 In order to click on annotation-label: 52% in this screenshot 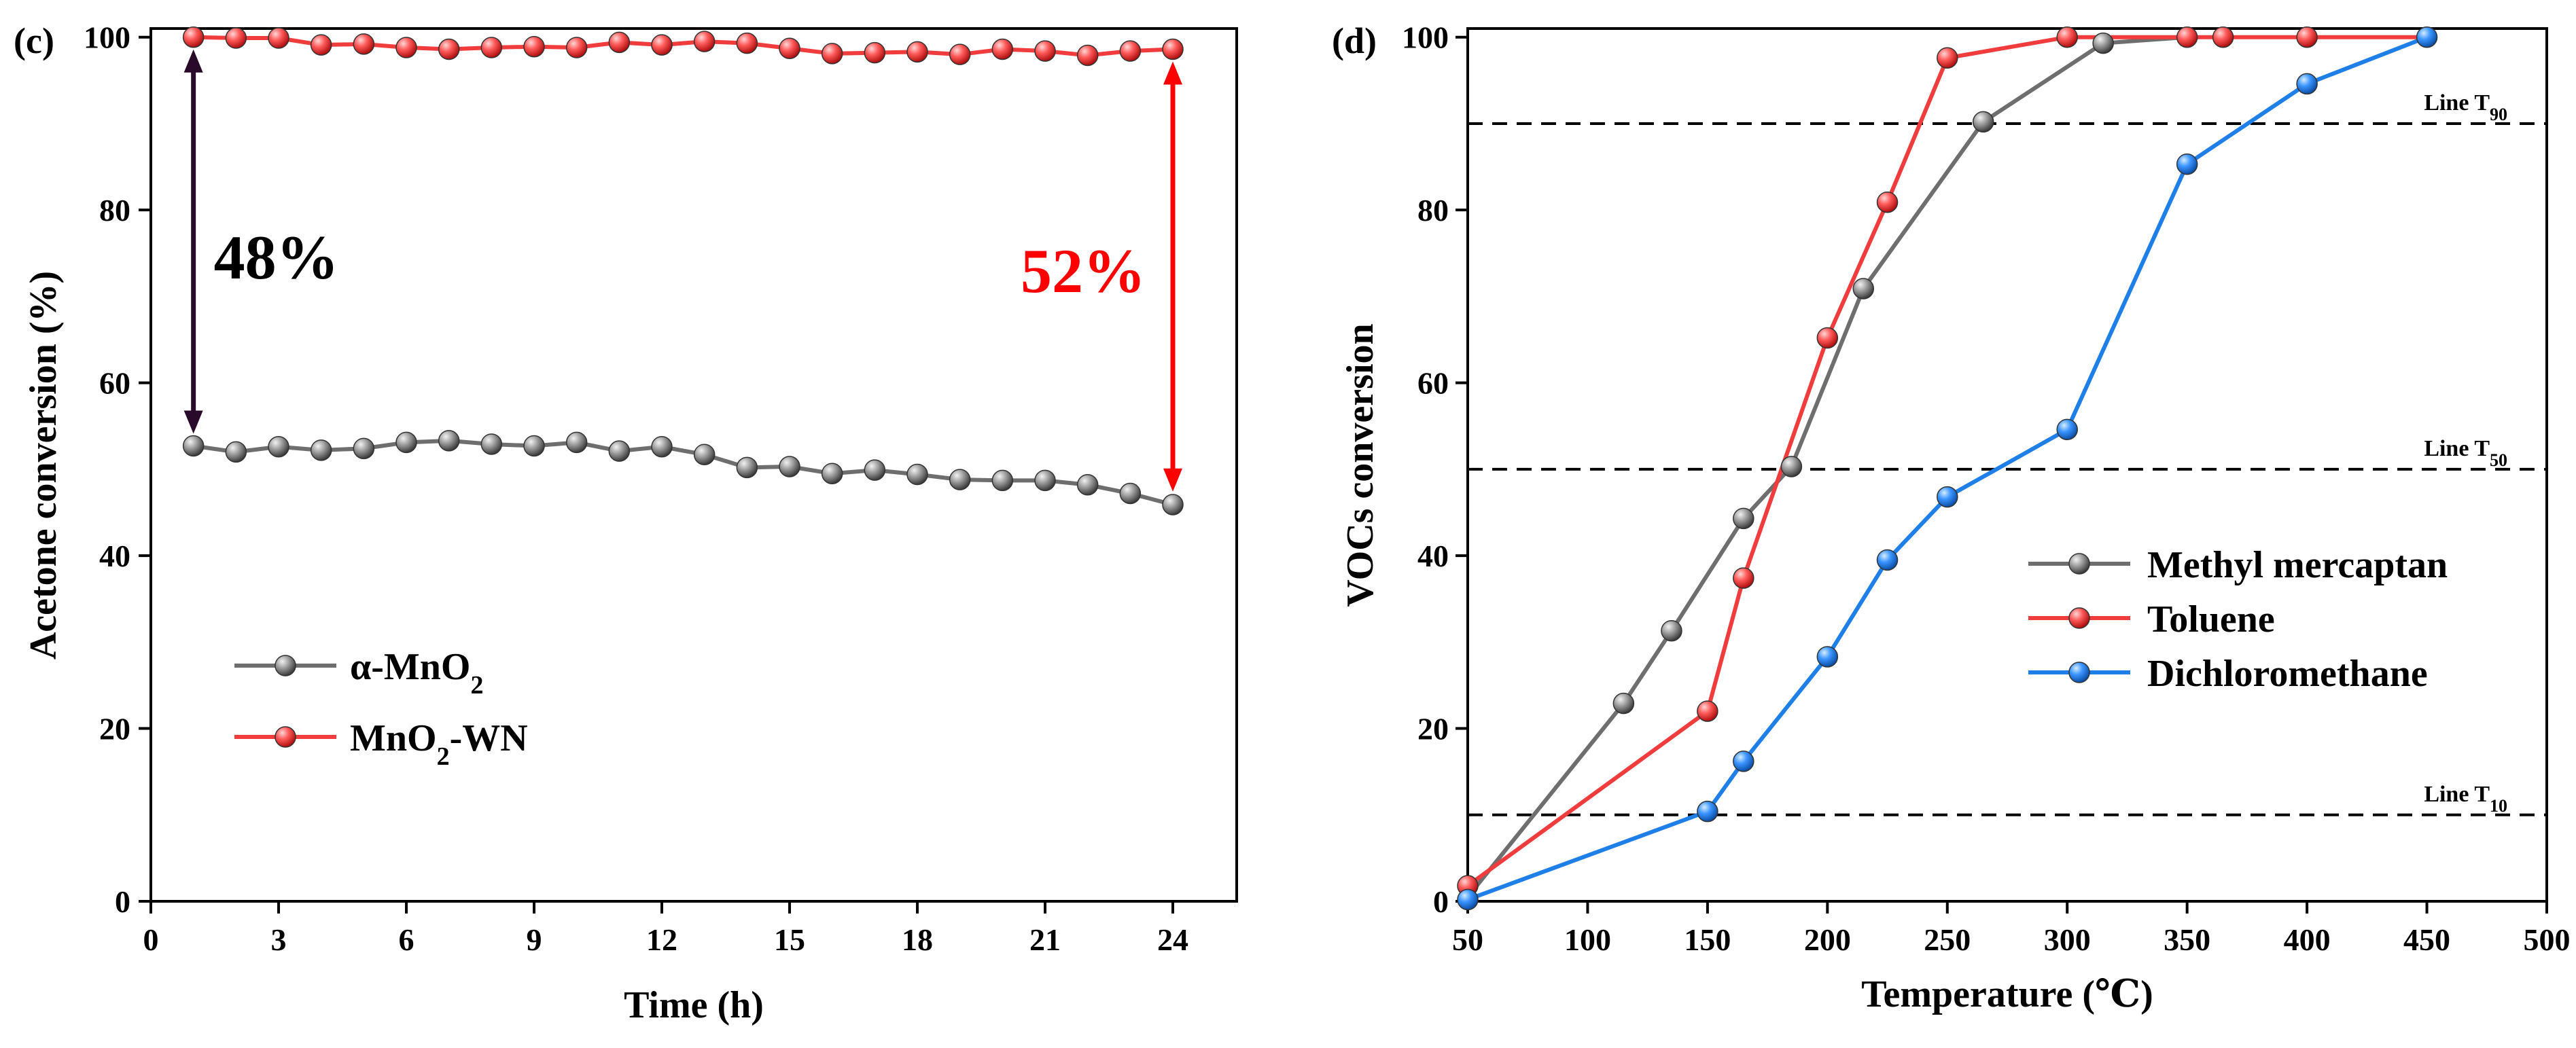, I will do `click(1083, 271)`.